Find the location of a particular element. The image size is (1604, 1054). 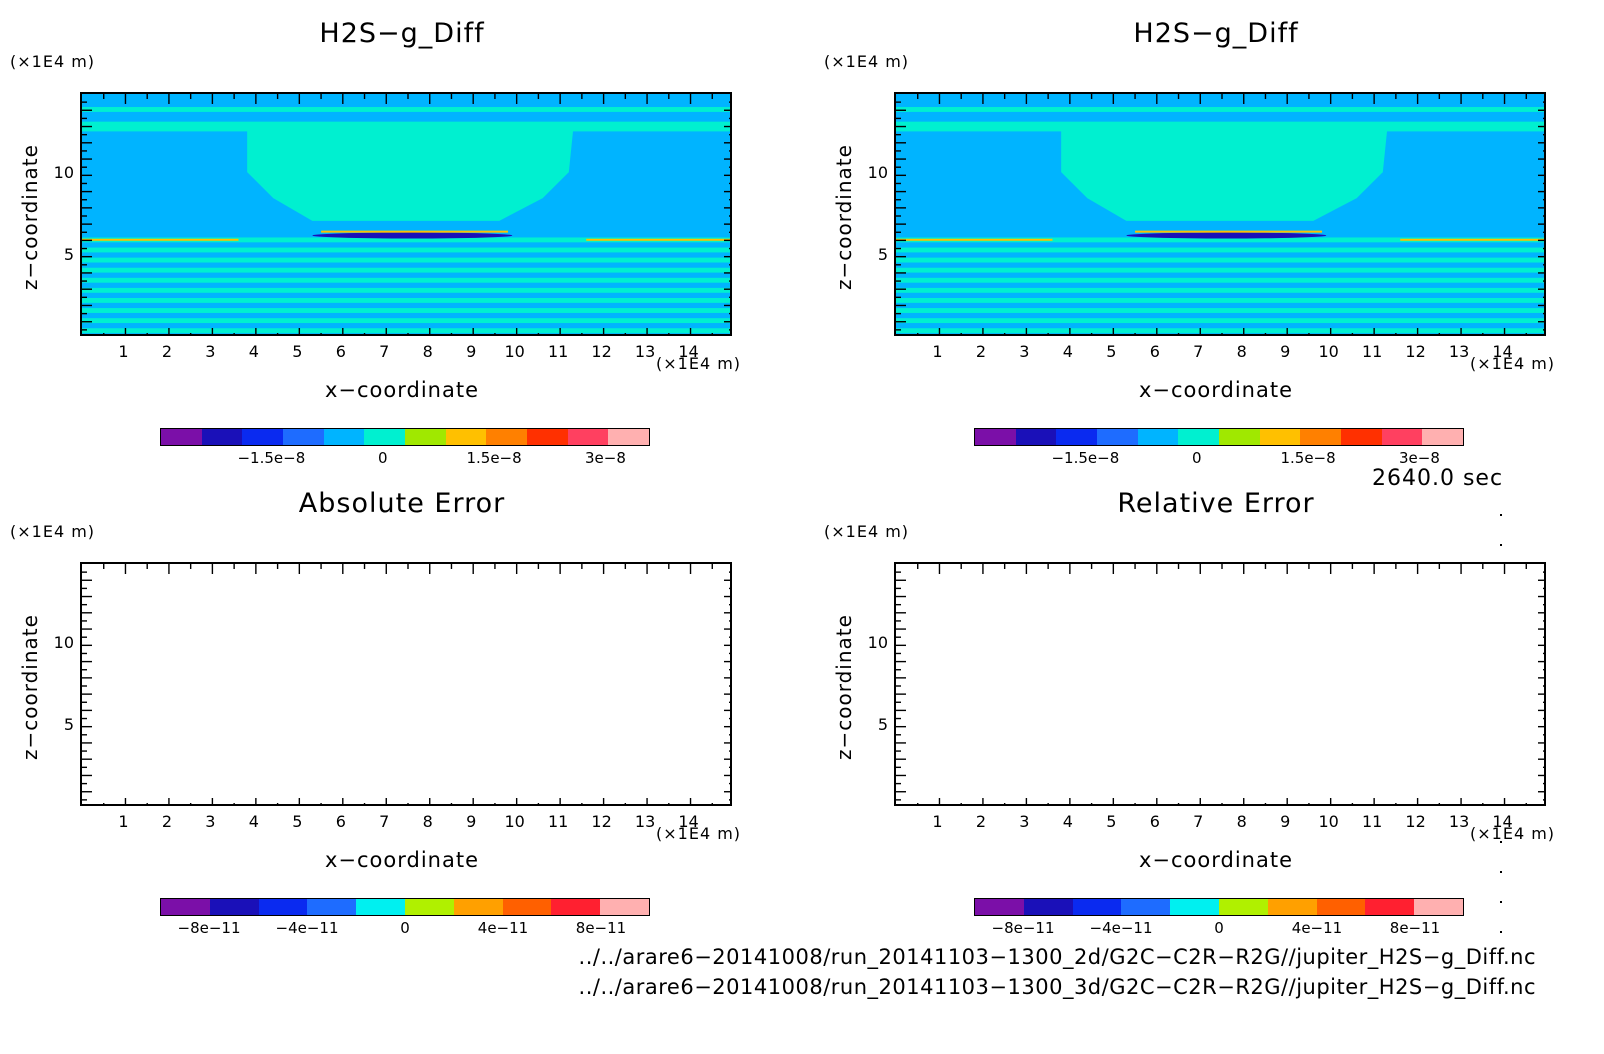

x-tick-label: 6 is located at coordinates (1154, 821).